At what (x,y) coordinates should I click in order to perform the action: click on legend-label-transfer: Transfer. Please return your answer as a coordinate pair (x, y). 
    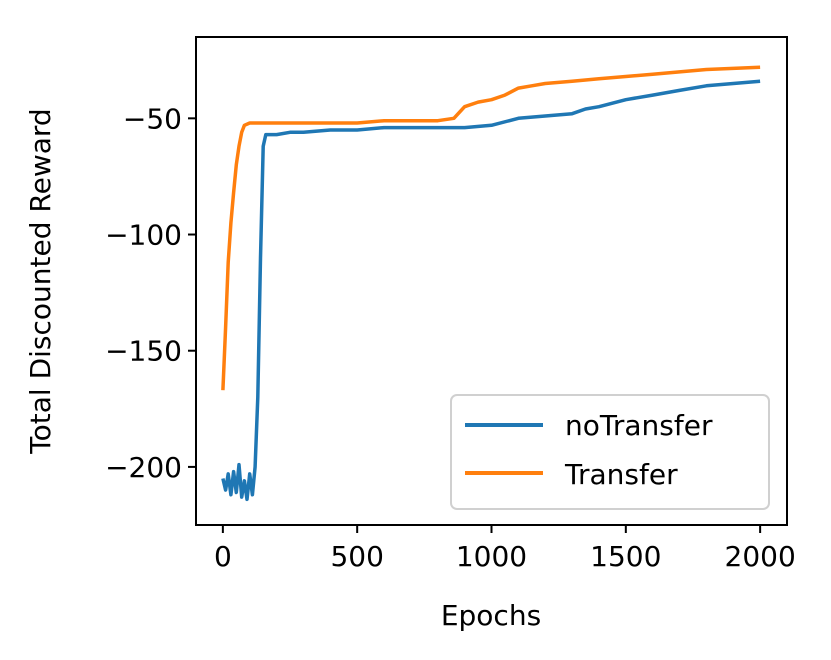
    Looking at the image, I should click on (621, 474).